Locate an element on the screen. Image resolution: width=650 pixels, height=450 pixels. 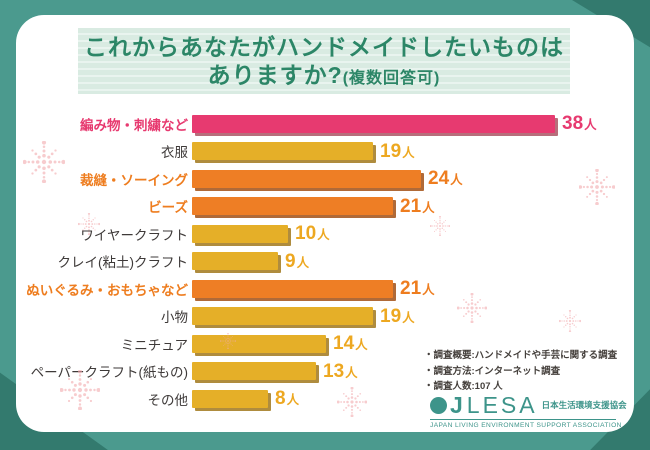
value-label: 8人 is located at coordinates (287, 398).